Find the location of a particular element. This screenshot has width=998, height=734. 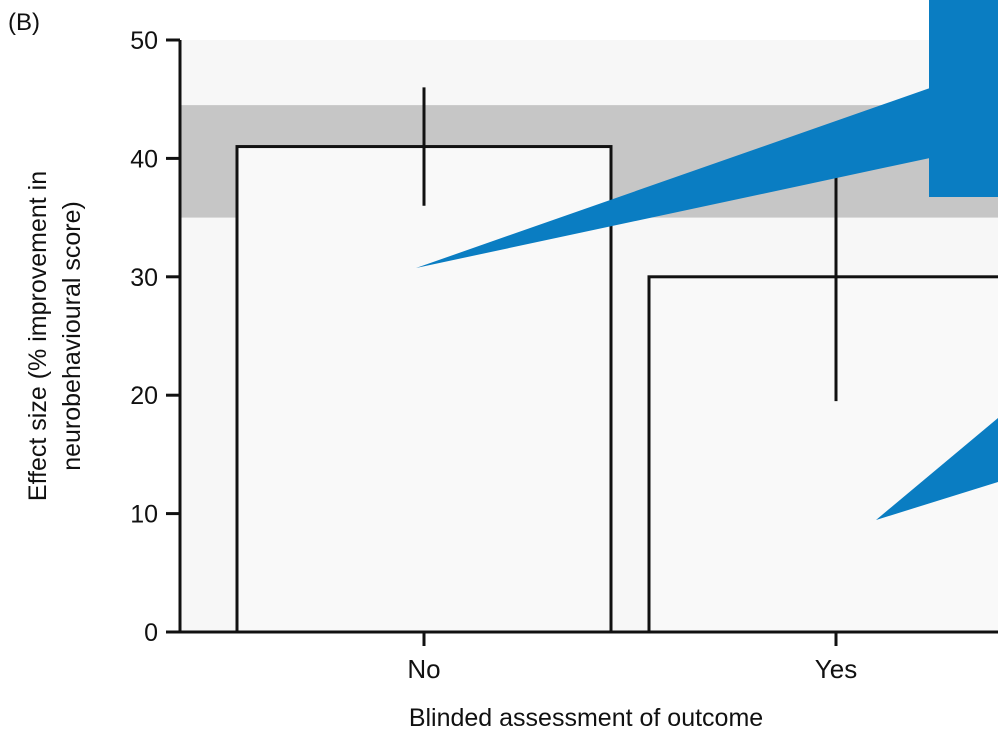

x-axis-label: Blinded assessment of outcome is located at coordinates (586, 718).